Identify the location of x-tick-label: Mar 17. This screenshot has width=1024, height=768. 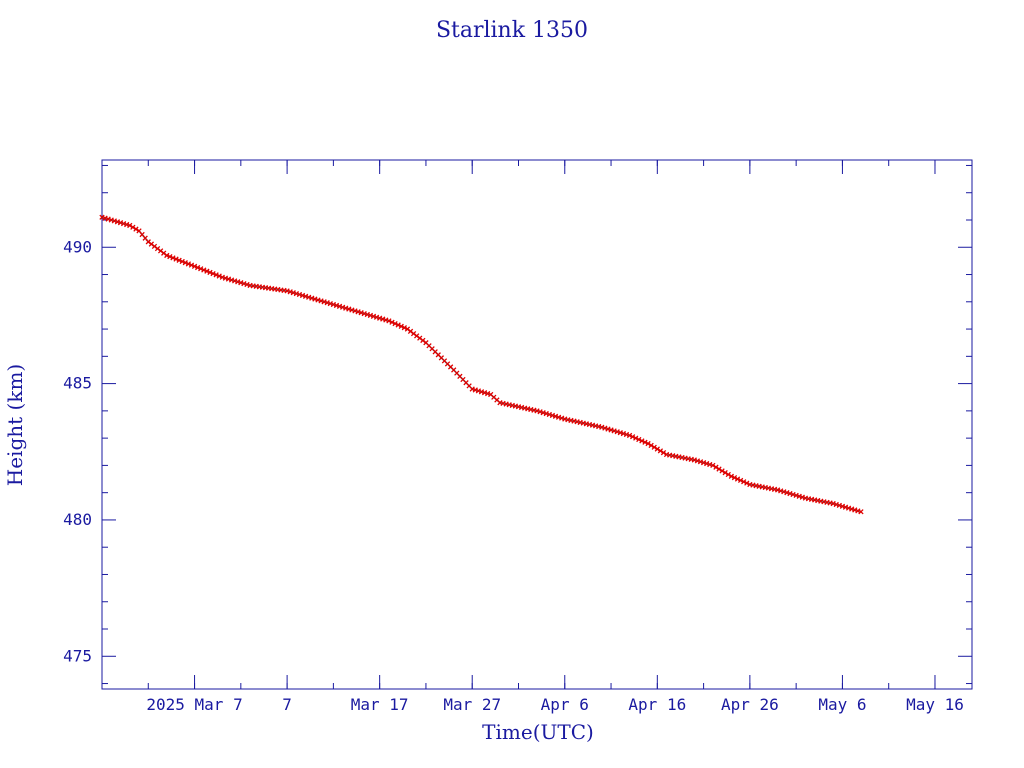
(380, 704).